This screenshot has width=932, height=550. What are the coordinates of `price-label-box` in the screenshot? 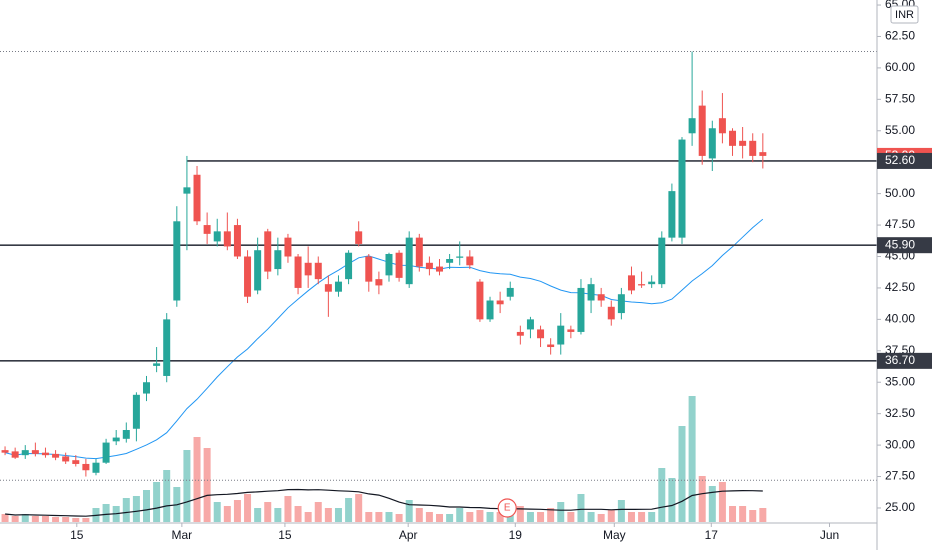 It's located at (904, 160).